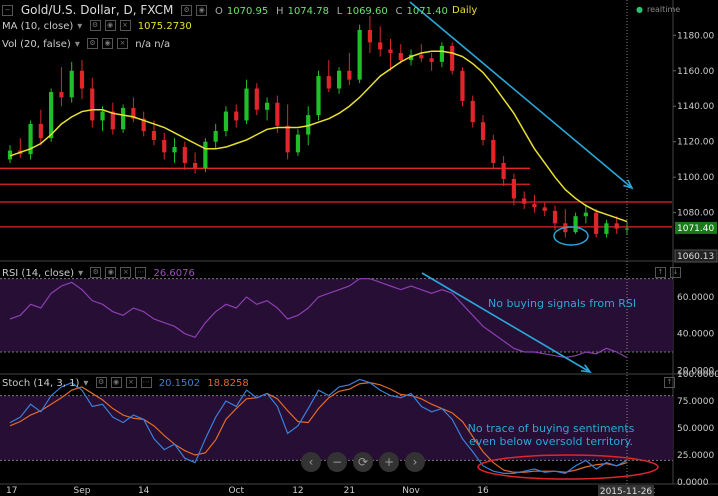 This screenshot has height=496, width=718. I want to click on stoch-tick-label: 25.0000, so click(695, 456).